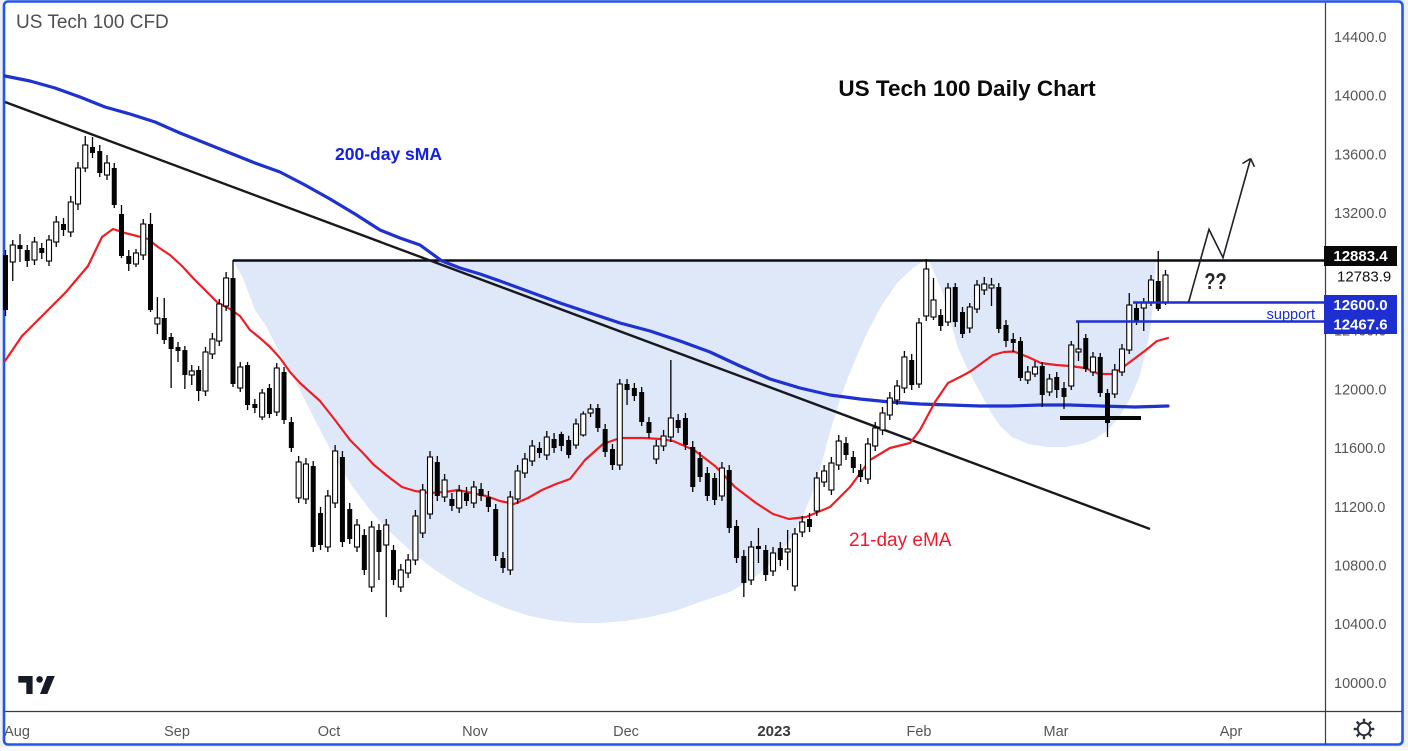 This screenshot has width=1408, height=751. What do you see at coordinates (626, 732) in the screenshot?
I see `svg-text: Dec` at bounding box center [626, 732].